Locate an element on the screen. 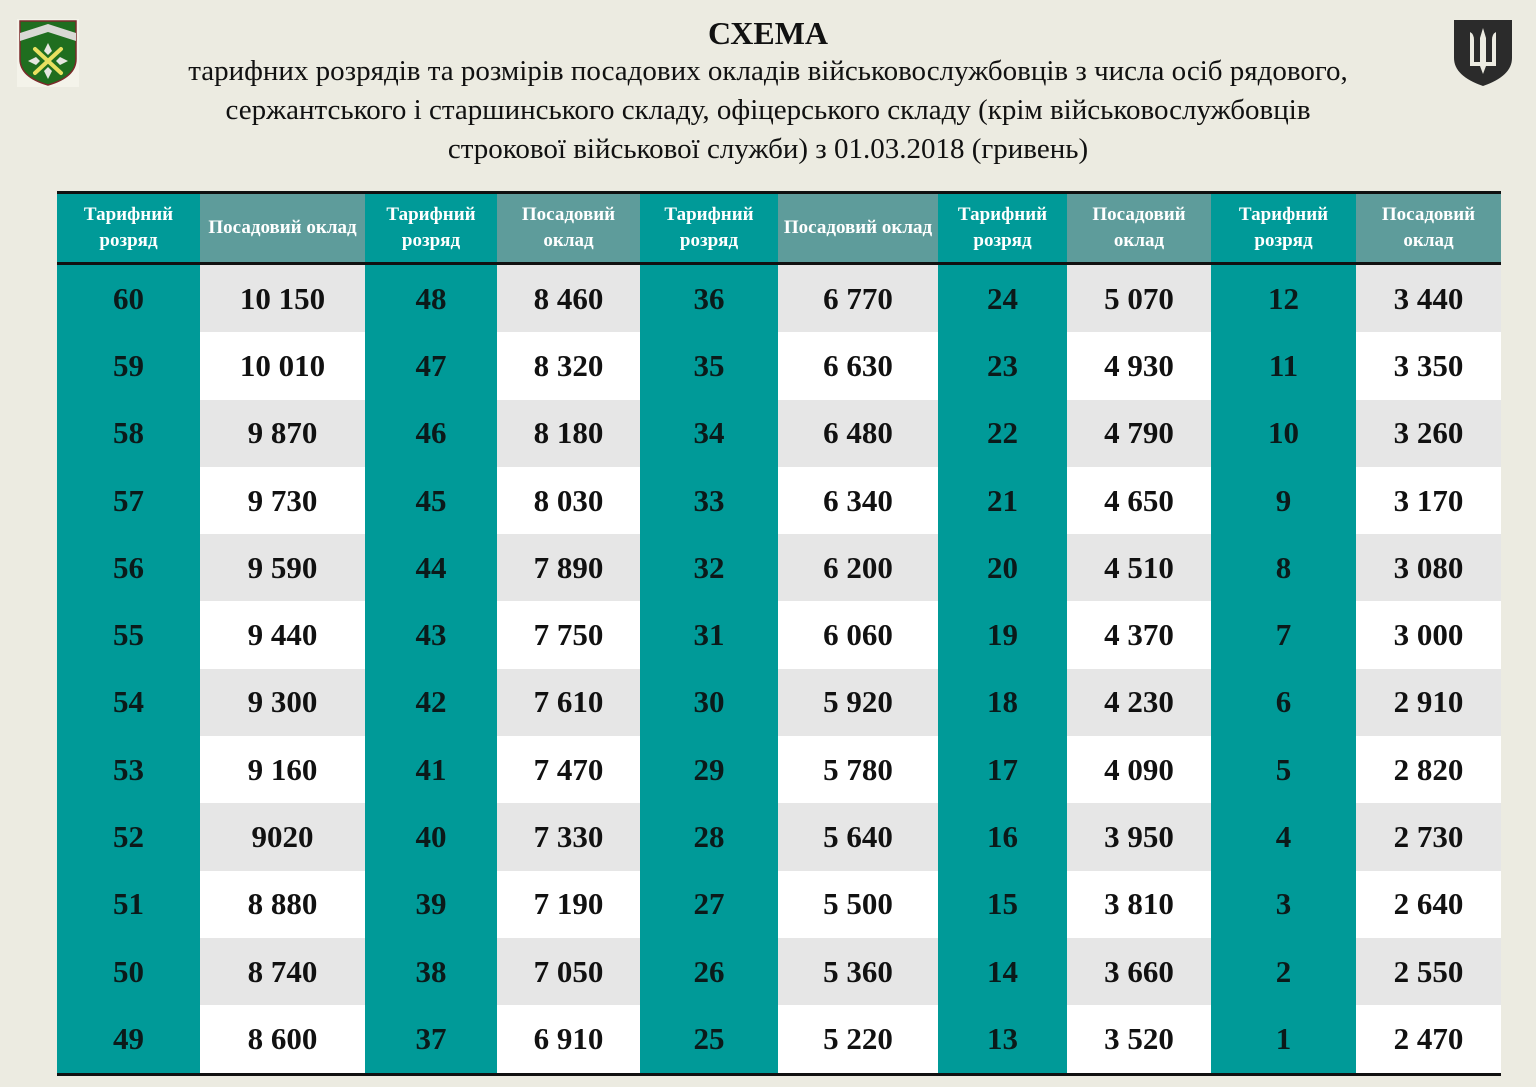 The image size is (1536, 1087). grade-cell: 20 is located at coordinates (1002, 568).